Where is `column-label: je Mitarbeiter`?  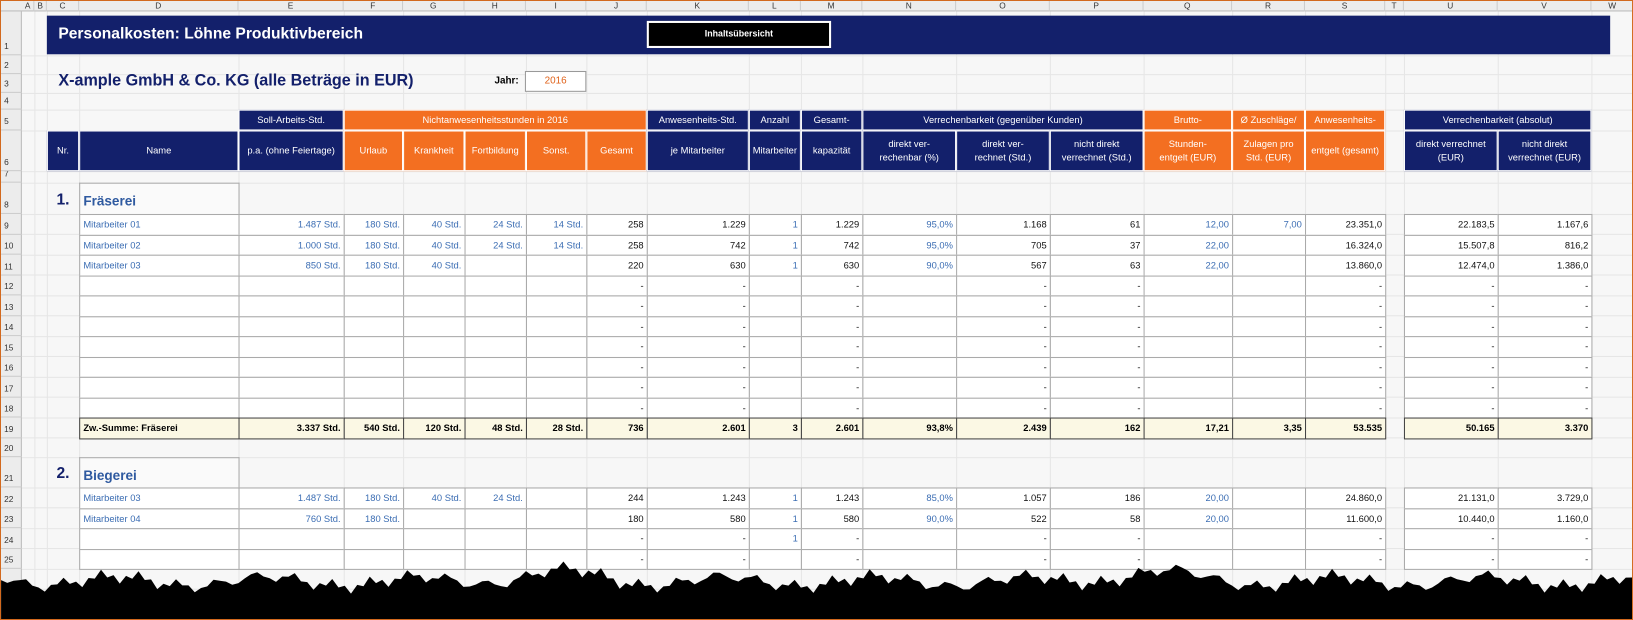
column-label: je Mitarbeiter is located at coordinates (697, 151).